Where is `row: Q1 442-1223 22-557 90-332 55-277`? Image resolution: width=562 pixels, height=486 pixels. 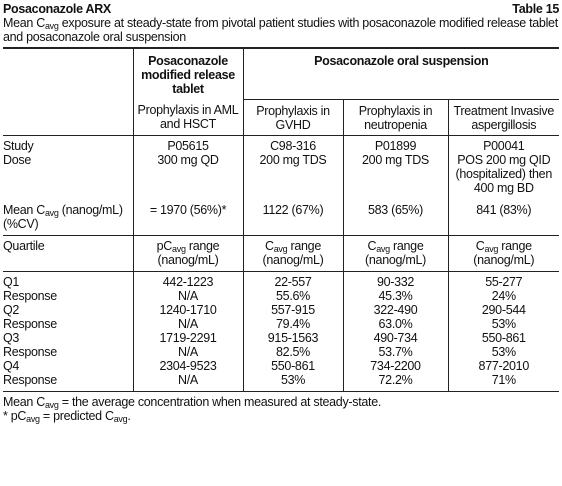
row: Q1 442-1223 22-557 90-332 55-277 is located at coordinates (281, 280).